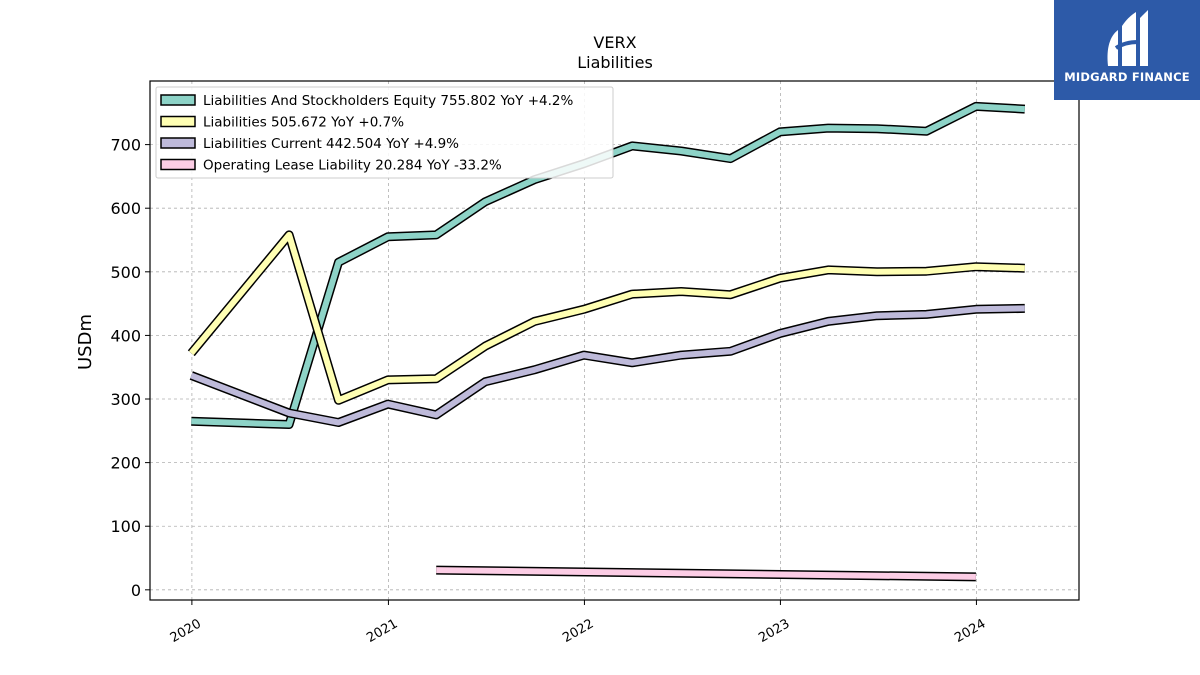 This screenshot has width=1200, height=675. What do you see at coordinates (136, 590) in the screenshot?
I see `y-tick-label: 0` at bounding box center [136, 590].